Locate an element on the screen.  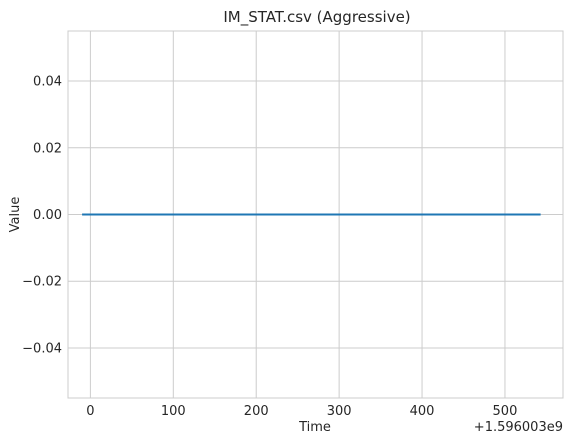
y-axis-label: Value is located at coordinates (15, 215).